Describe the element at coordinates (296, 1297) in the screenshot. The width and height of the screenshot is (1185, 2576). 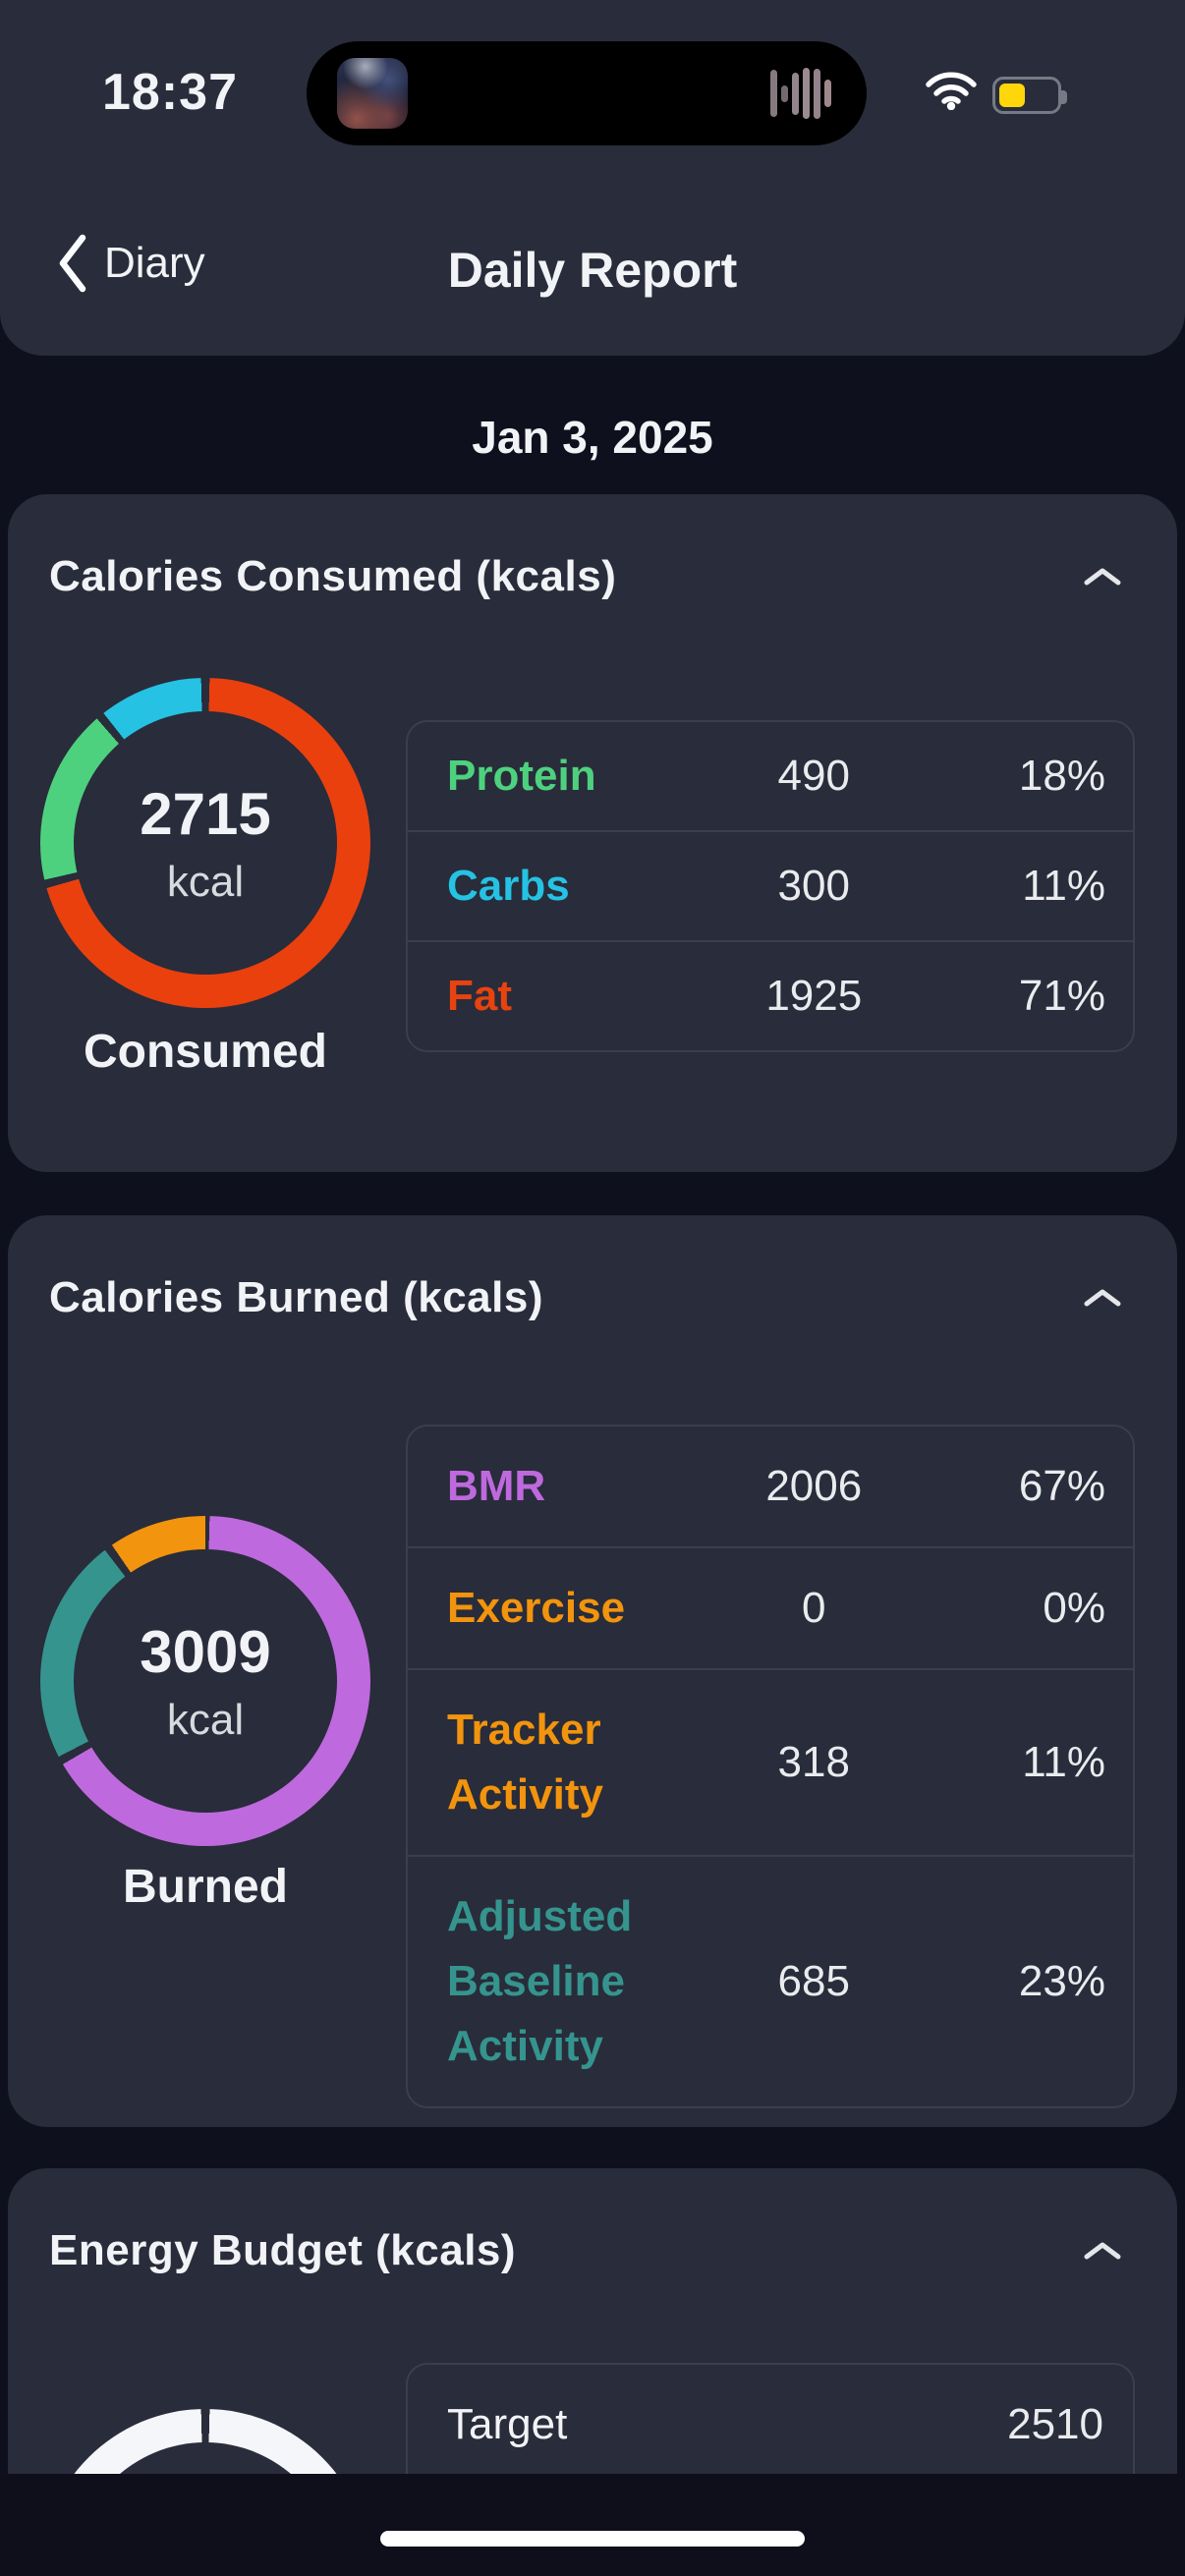
I see `section-title: Calories Burned (kcals)` at that location.